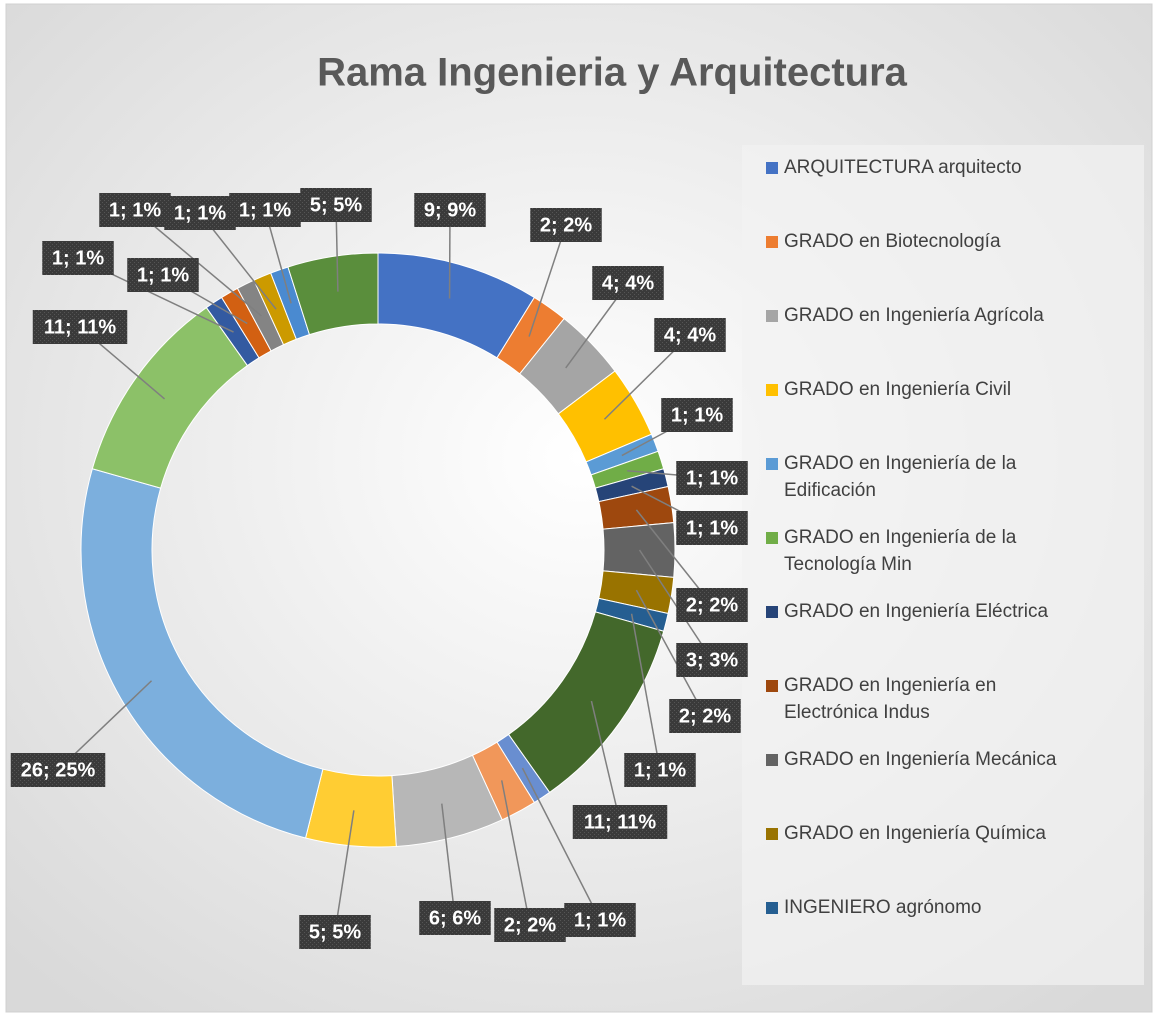 The width and height of the screenshot is (1154, 1021). I want to click on data-label: 3; 3%, so click(712, 660).